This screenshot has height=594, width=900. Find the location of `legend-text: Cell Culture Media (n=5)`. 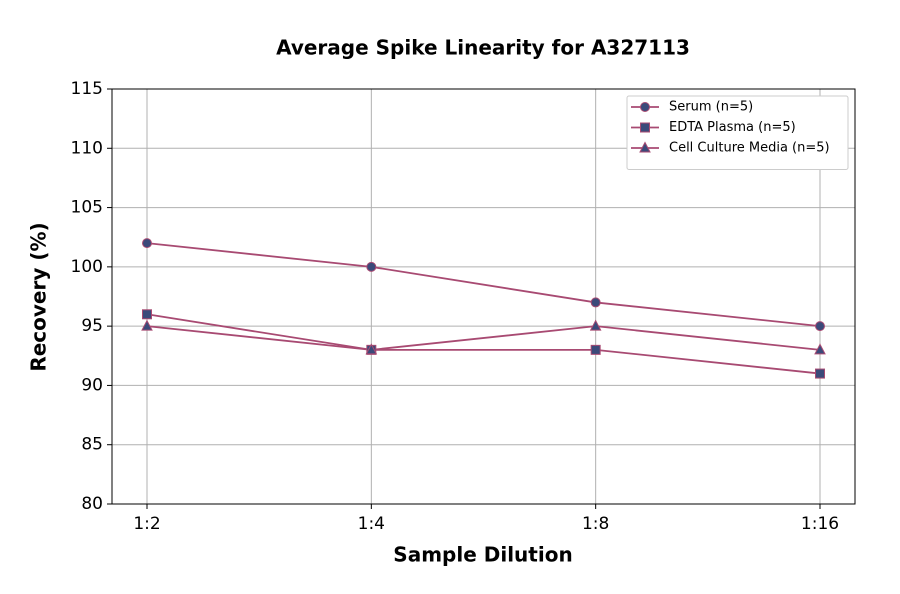

legend-text: Cell Culture Media (n=5) is located at coordinates (749, 148).